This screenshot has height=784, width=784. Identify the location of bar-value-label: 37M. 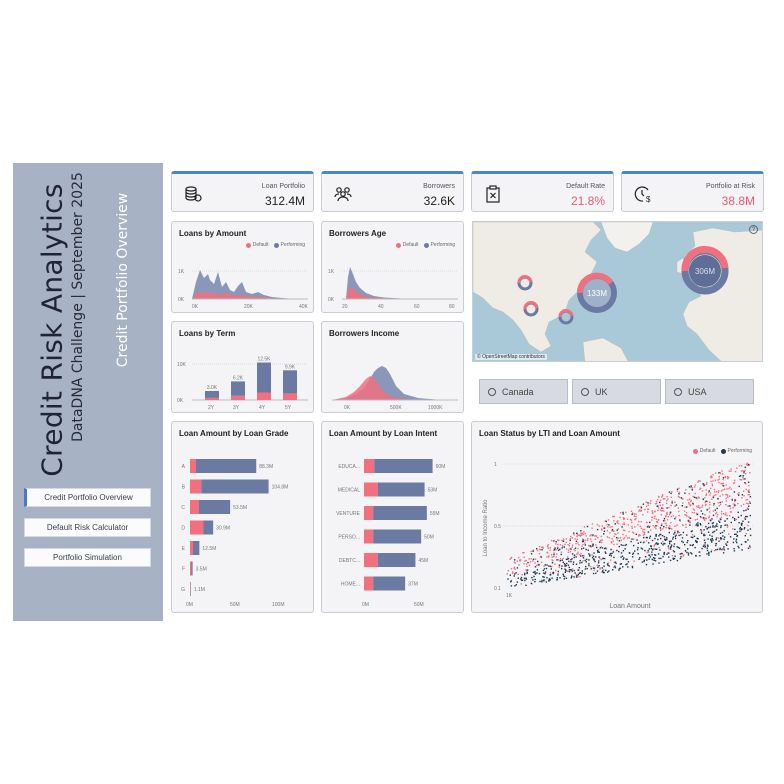
(413, 585).